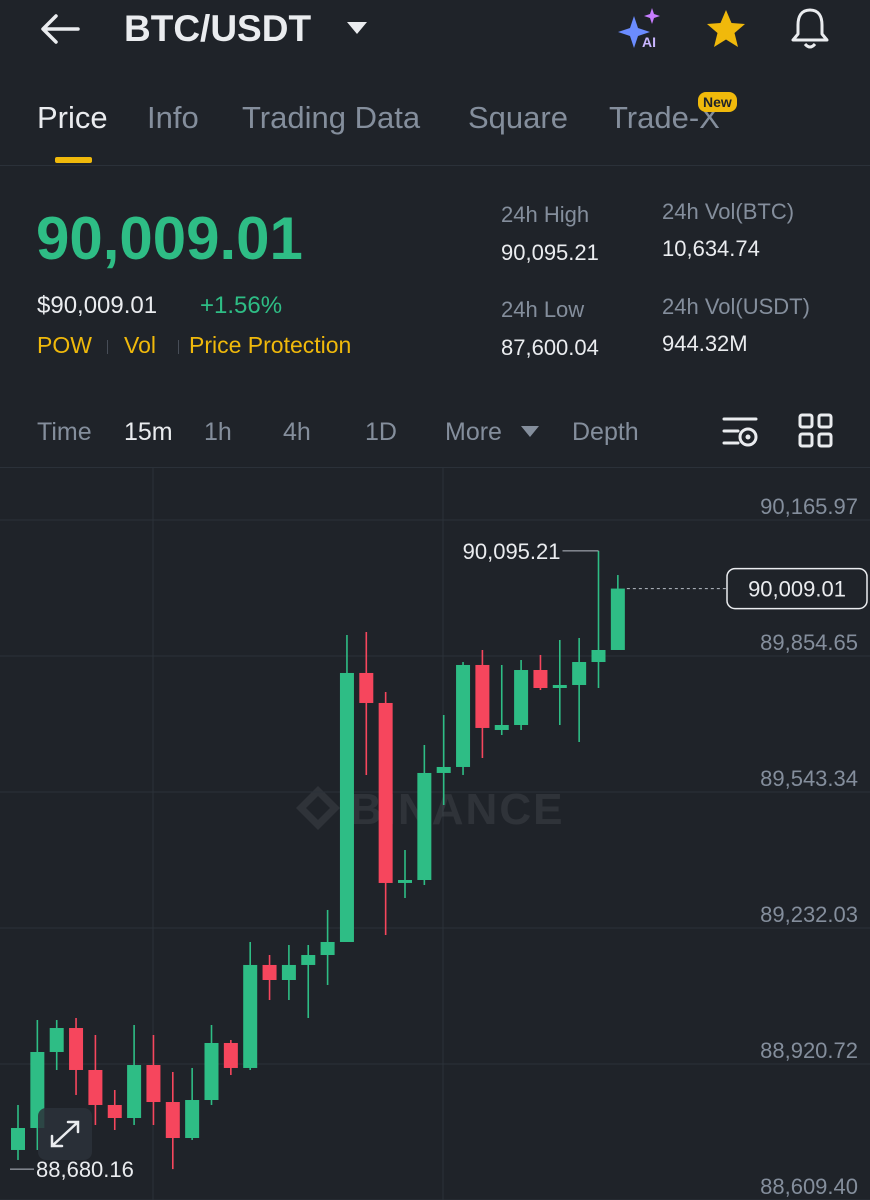  Describe the element at coordinates (728, 211) in the screenshot. I see `stat-label: 24h Vol(BTC)` at that location.